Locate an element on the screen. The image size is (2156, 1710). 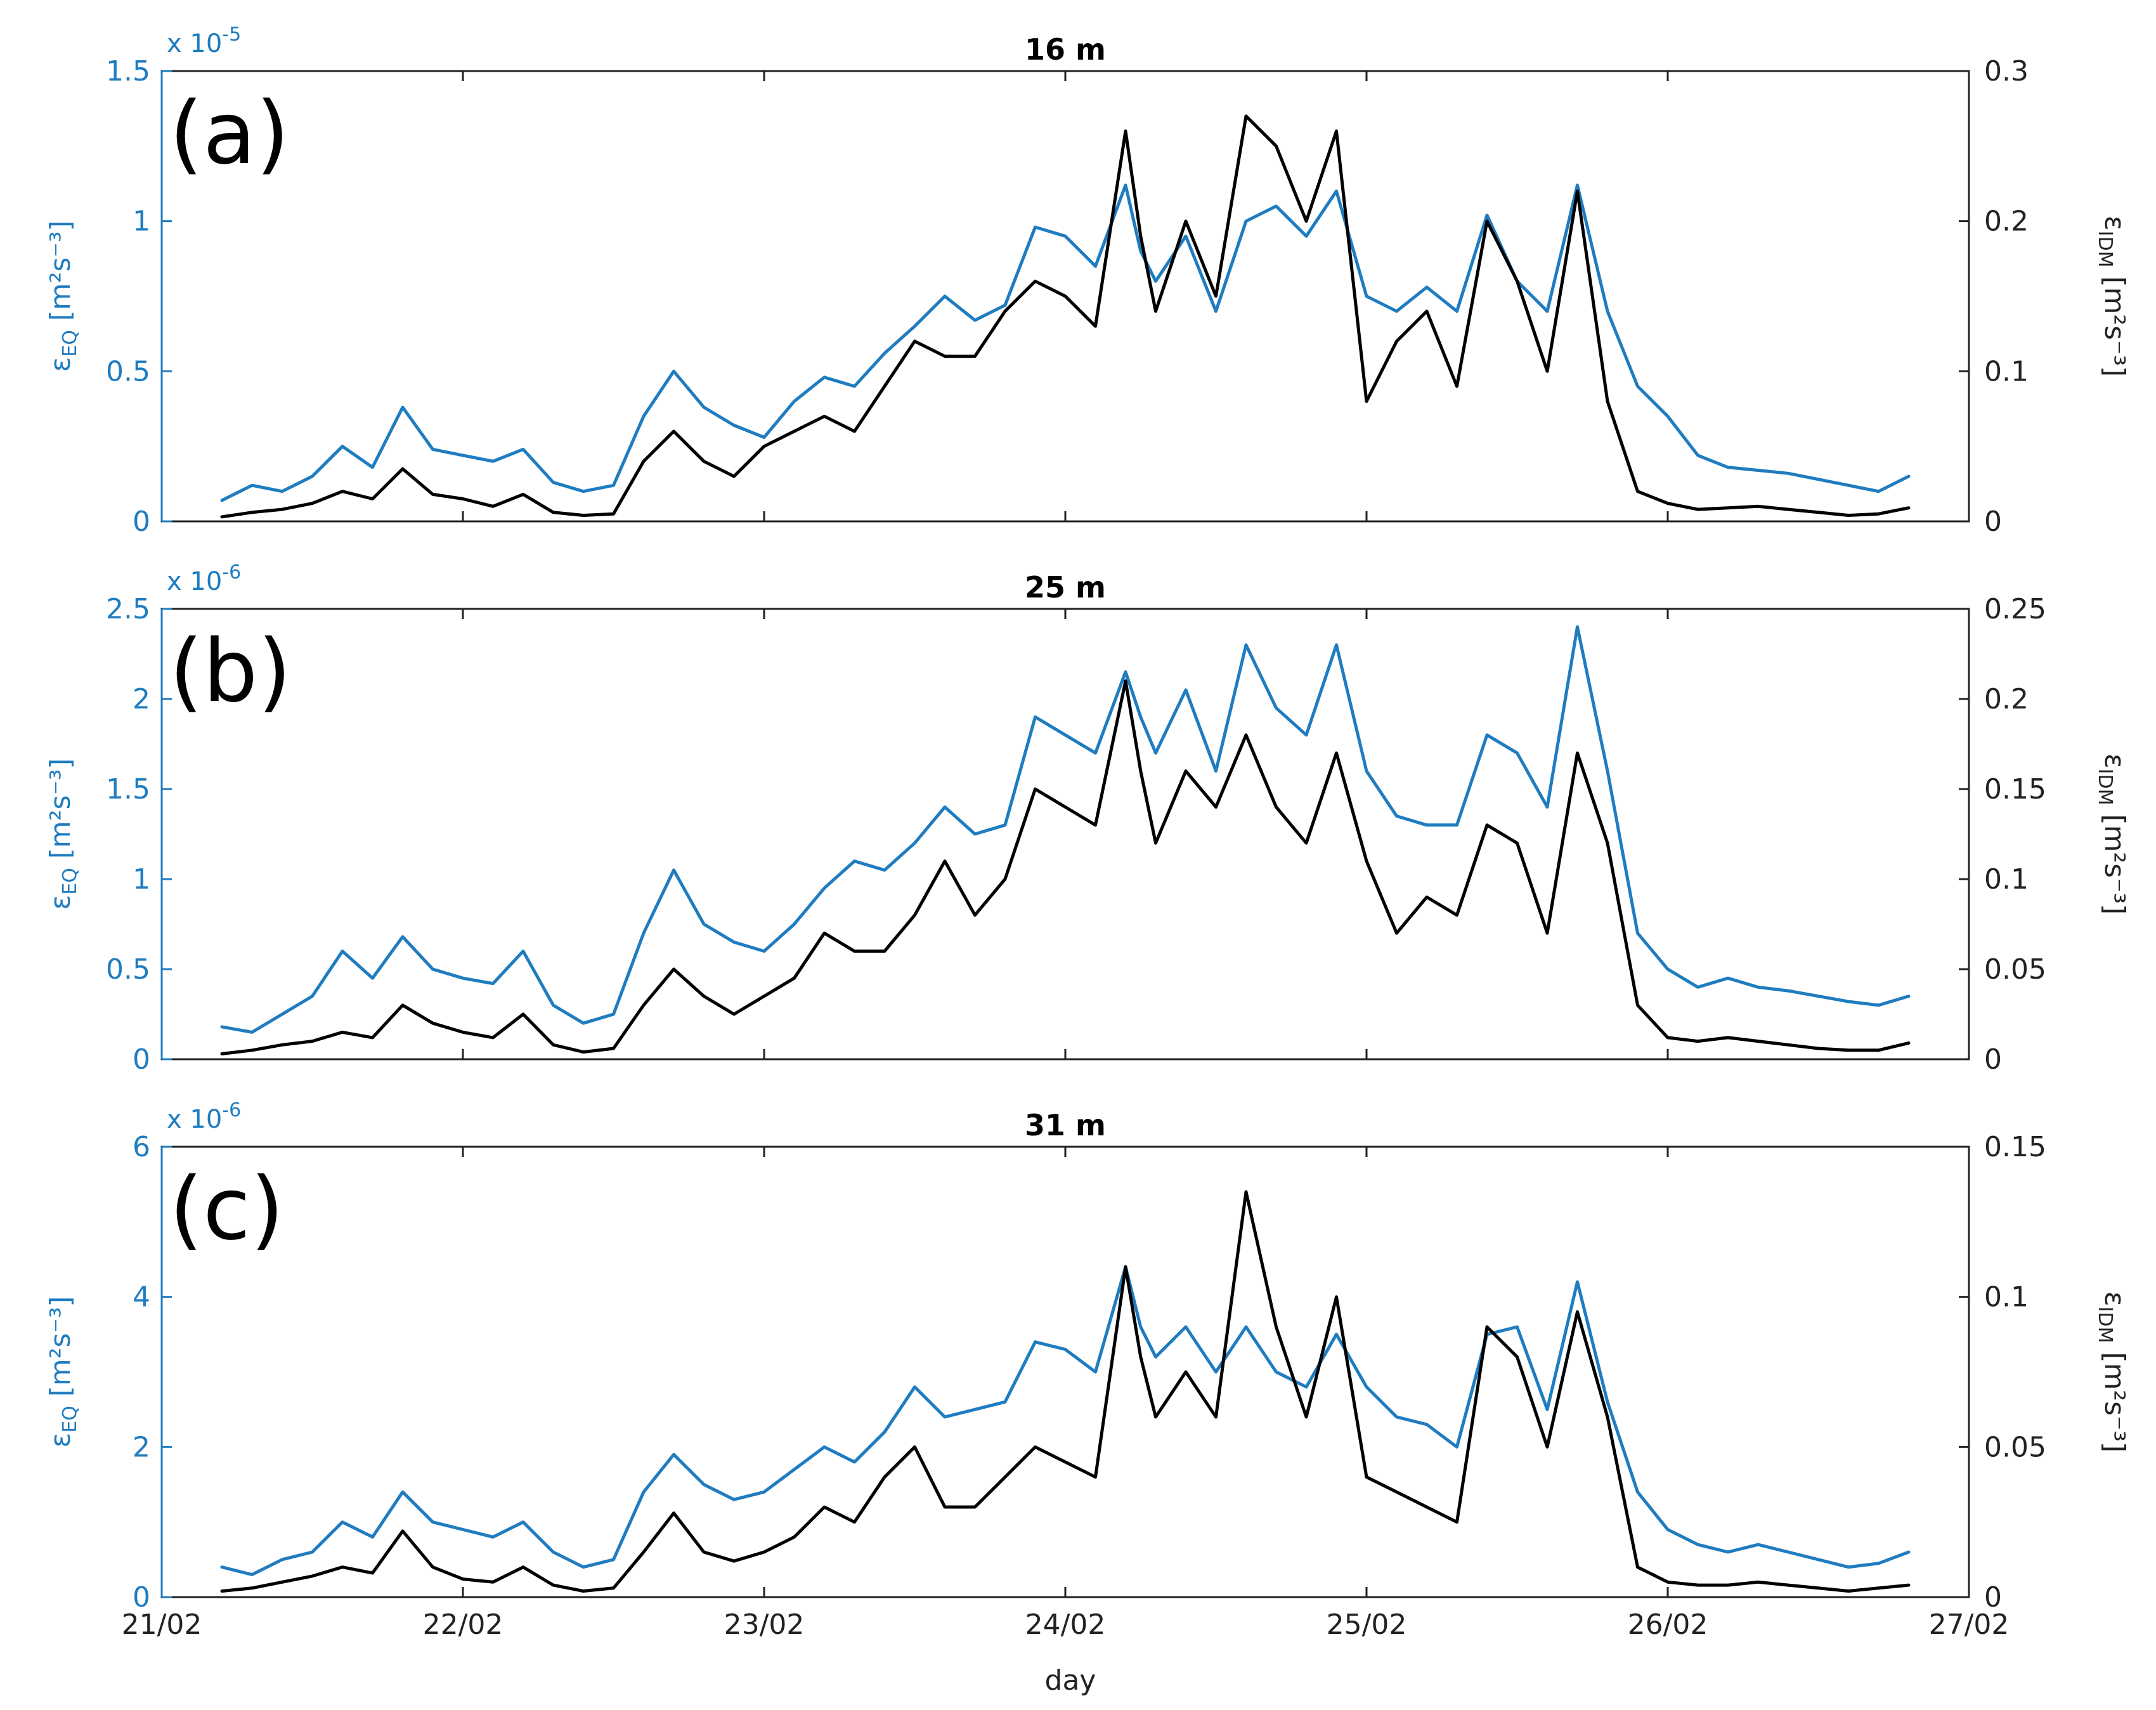
exponent-power: -5 is located at coordinates (231, 34).